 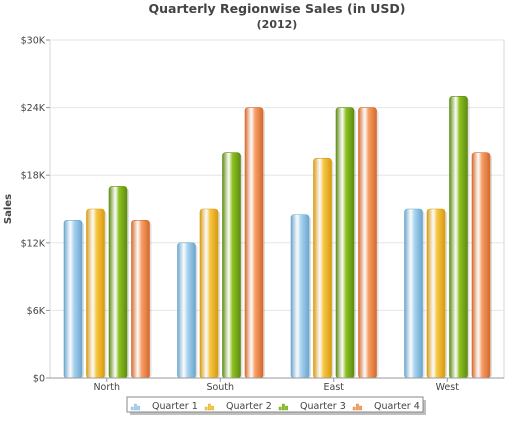 I want to click on x-tick-label: East, so click(x=334, y=387).